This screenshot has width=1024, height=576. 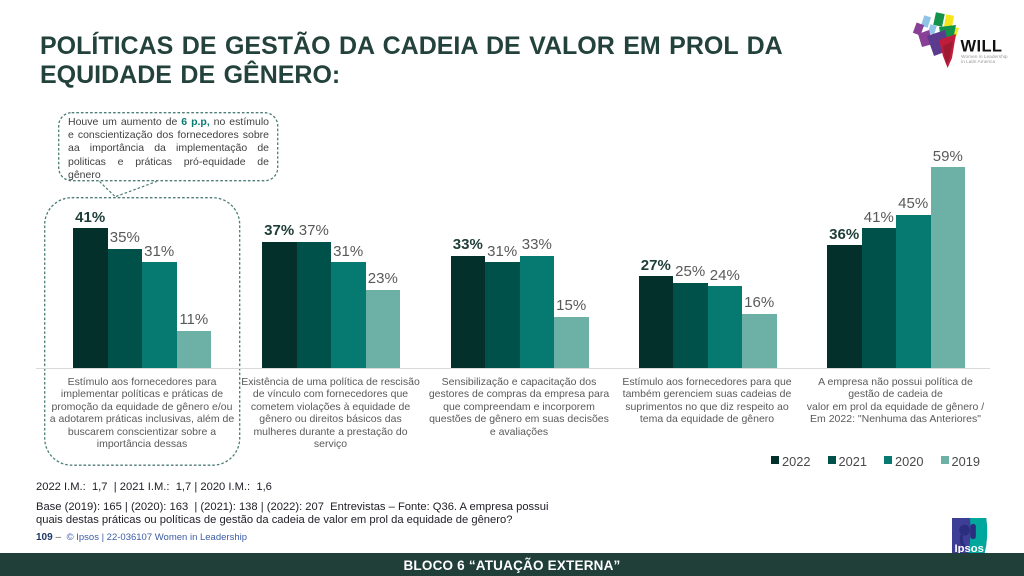 I want to click on svg-text: WILL, so click(x=982, y=47).